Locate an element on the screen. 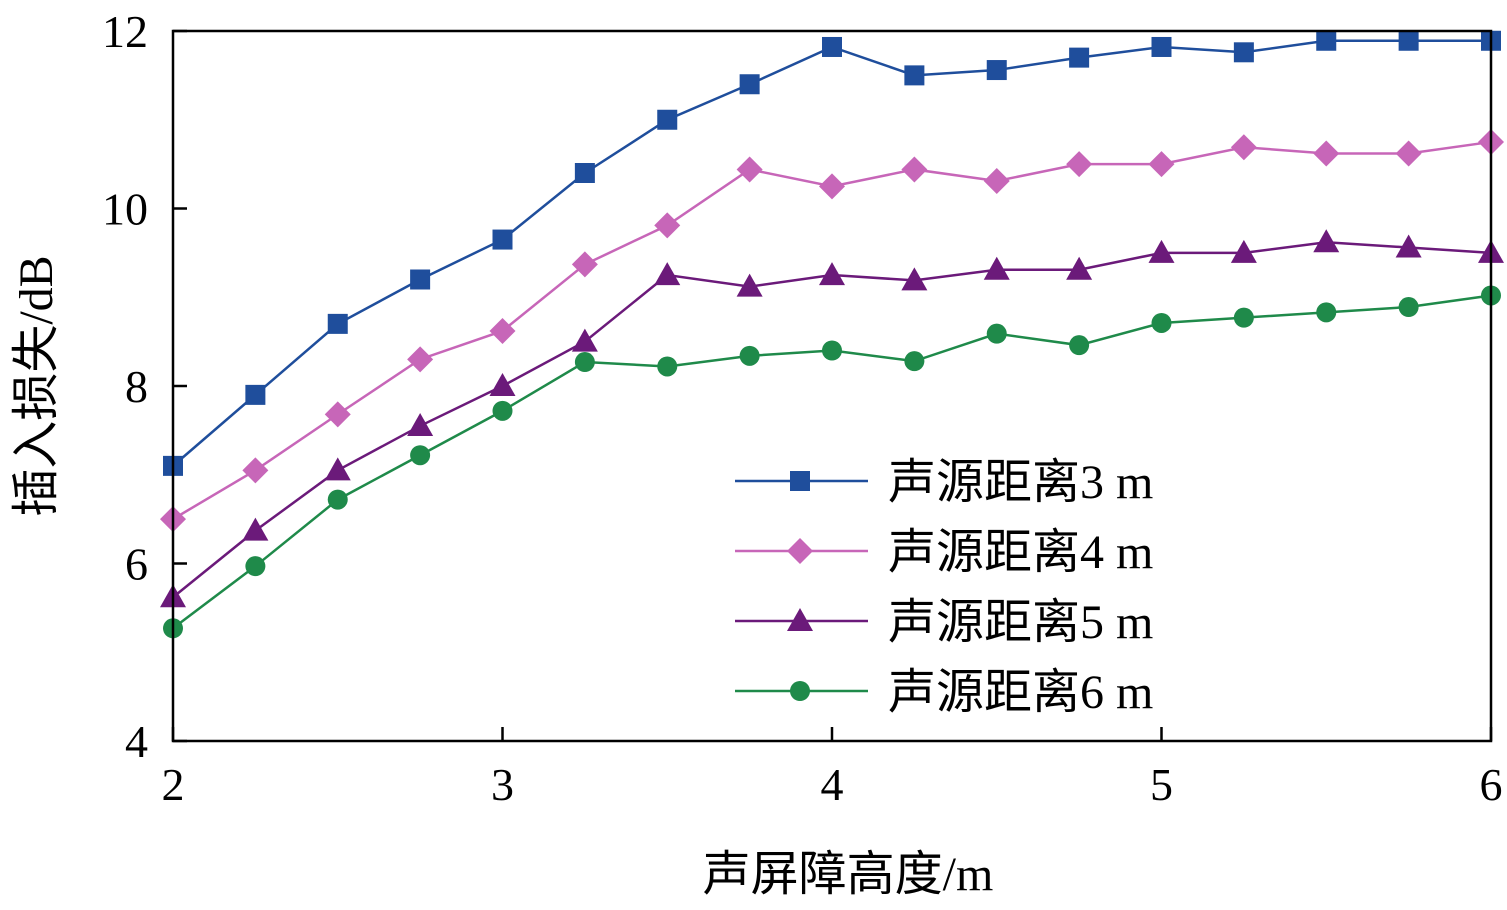 The height and width of the screenshot is (910, 1507). y-axis-title: 插入损失/dB is located at coordinates (36, 385).